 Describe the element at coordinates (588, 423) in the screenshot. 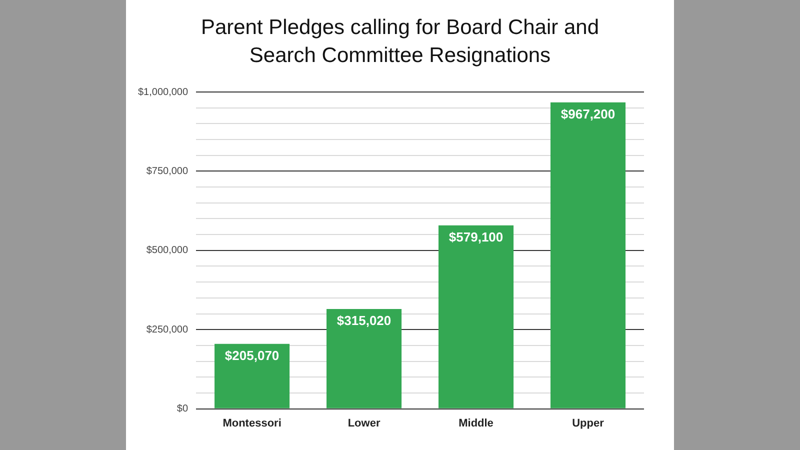

I see `x-tick-label: Upper` at that location.